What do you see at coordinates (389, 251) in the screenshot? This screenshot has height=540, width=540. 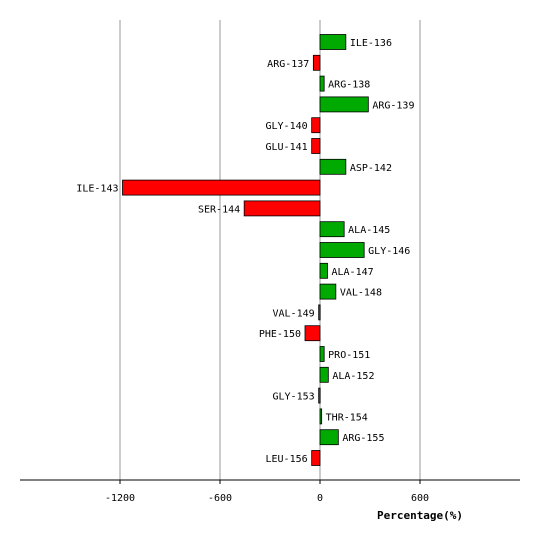 I see `bar-label: GLY-146` at bounding box center [389, 251].